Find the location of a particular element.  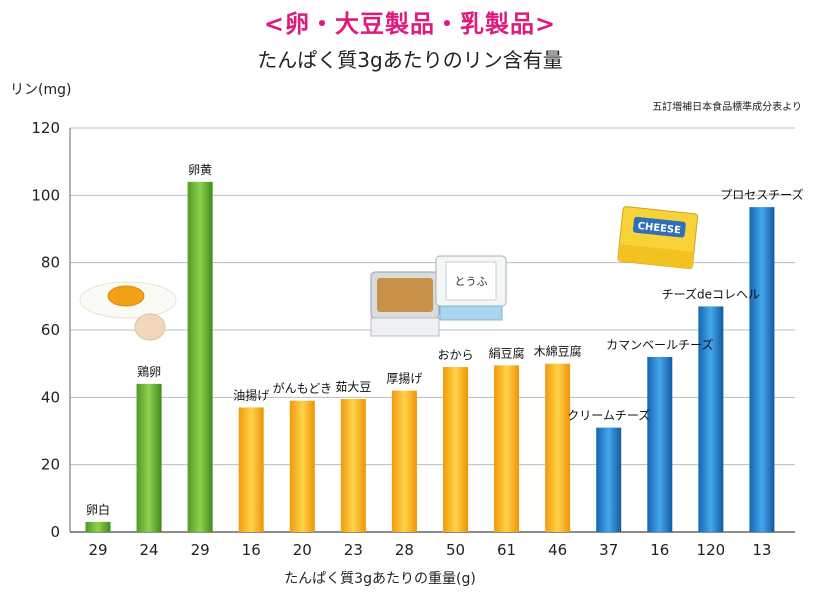

y-tick-label: 80 is located at coordinates (50, 263).